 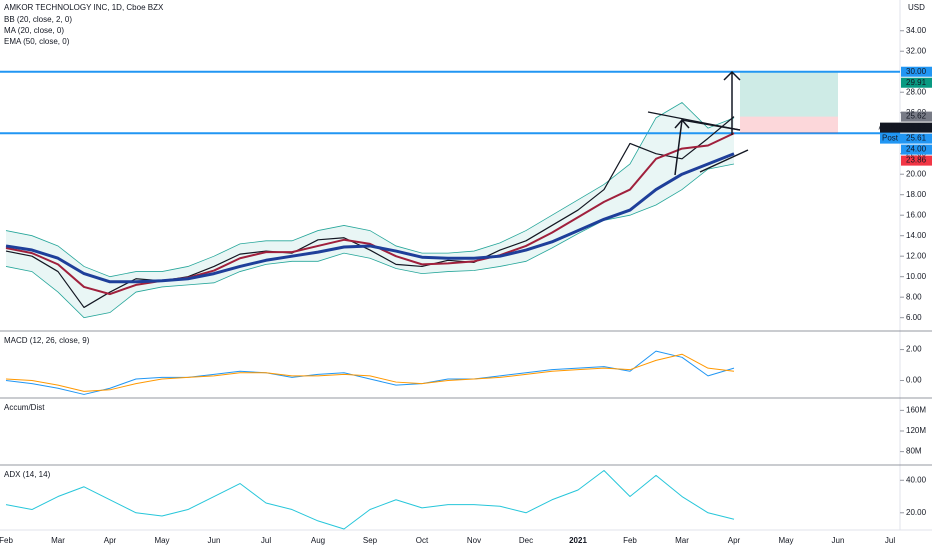 What do you see at coordinates (37, 41) in the screenshot?
I see `legend-entry: EMA (50, close, 0)` at bounding box center [37, 41].